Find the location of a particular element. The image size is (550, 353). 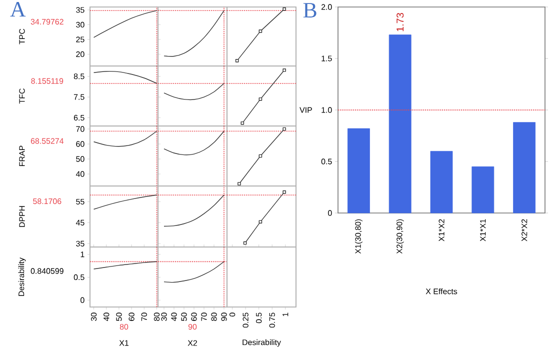

chart-title: B is located at coordinates (309, 10).